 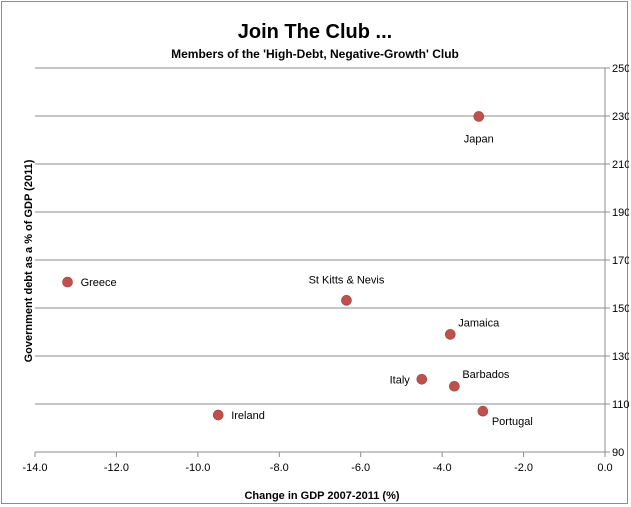 What do you see at coordinates (620, 357) in the screenshot?
I see `y-tick-label: 130` at bounding box center [620, 357].